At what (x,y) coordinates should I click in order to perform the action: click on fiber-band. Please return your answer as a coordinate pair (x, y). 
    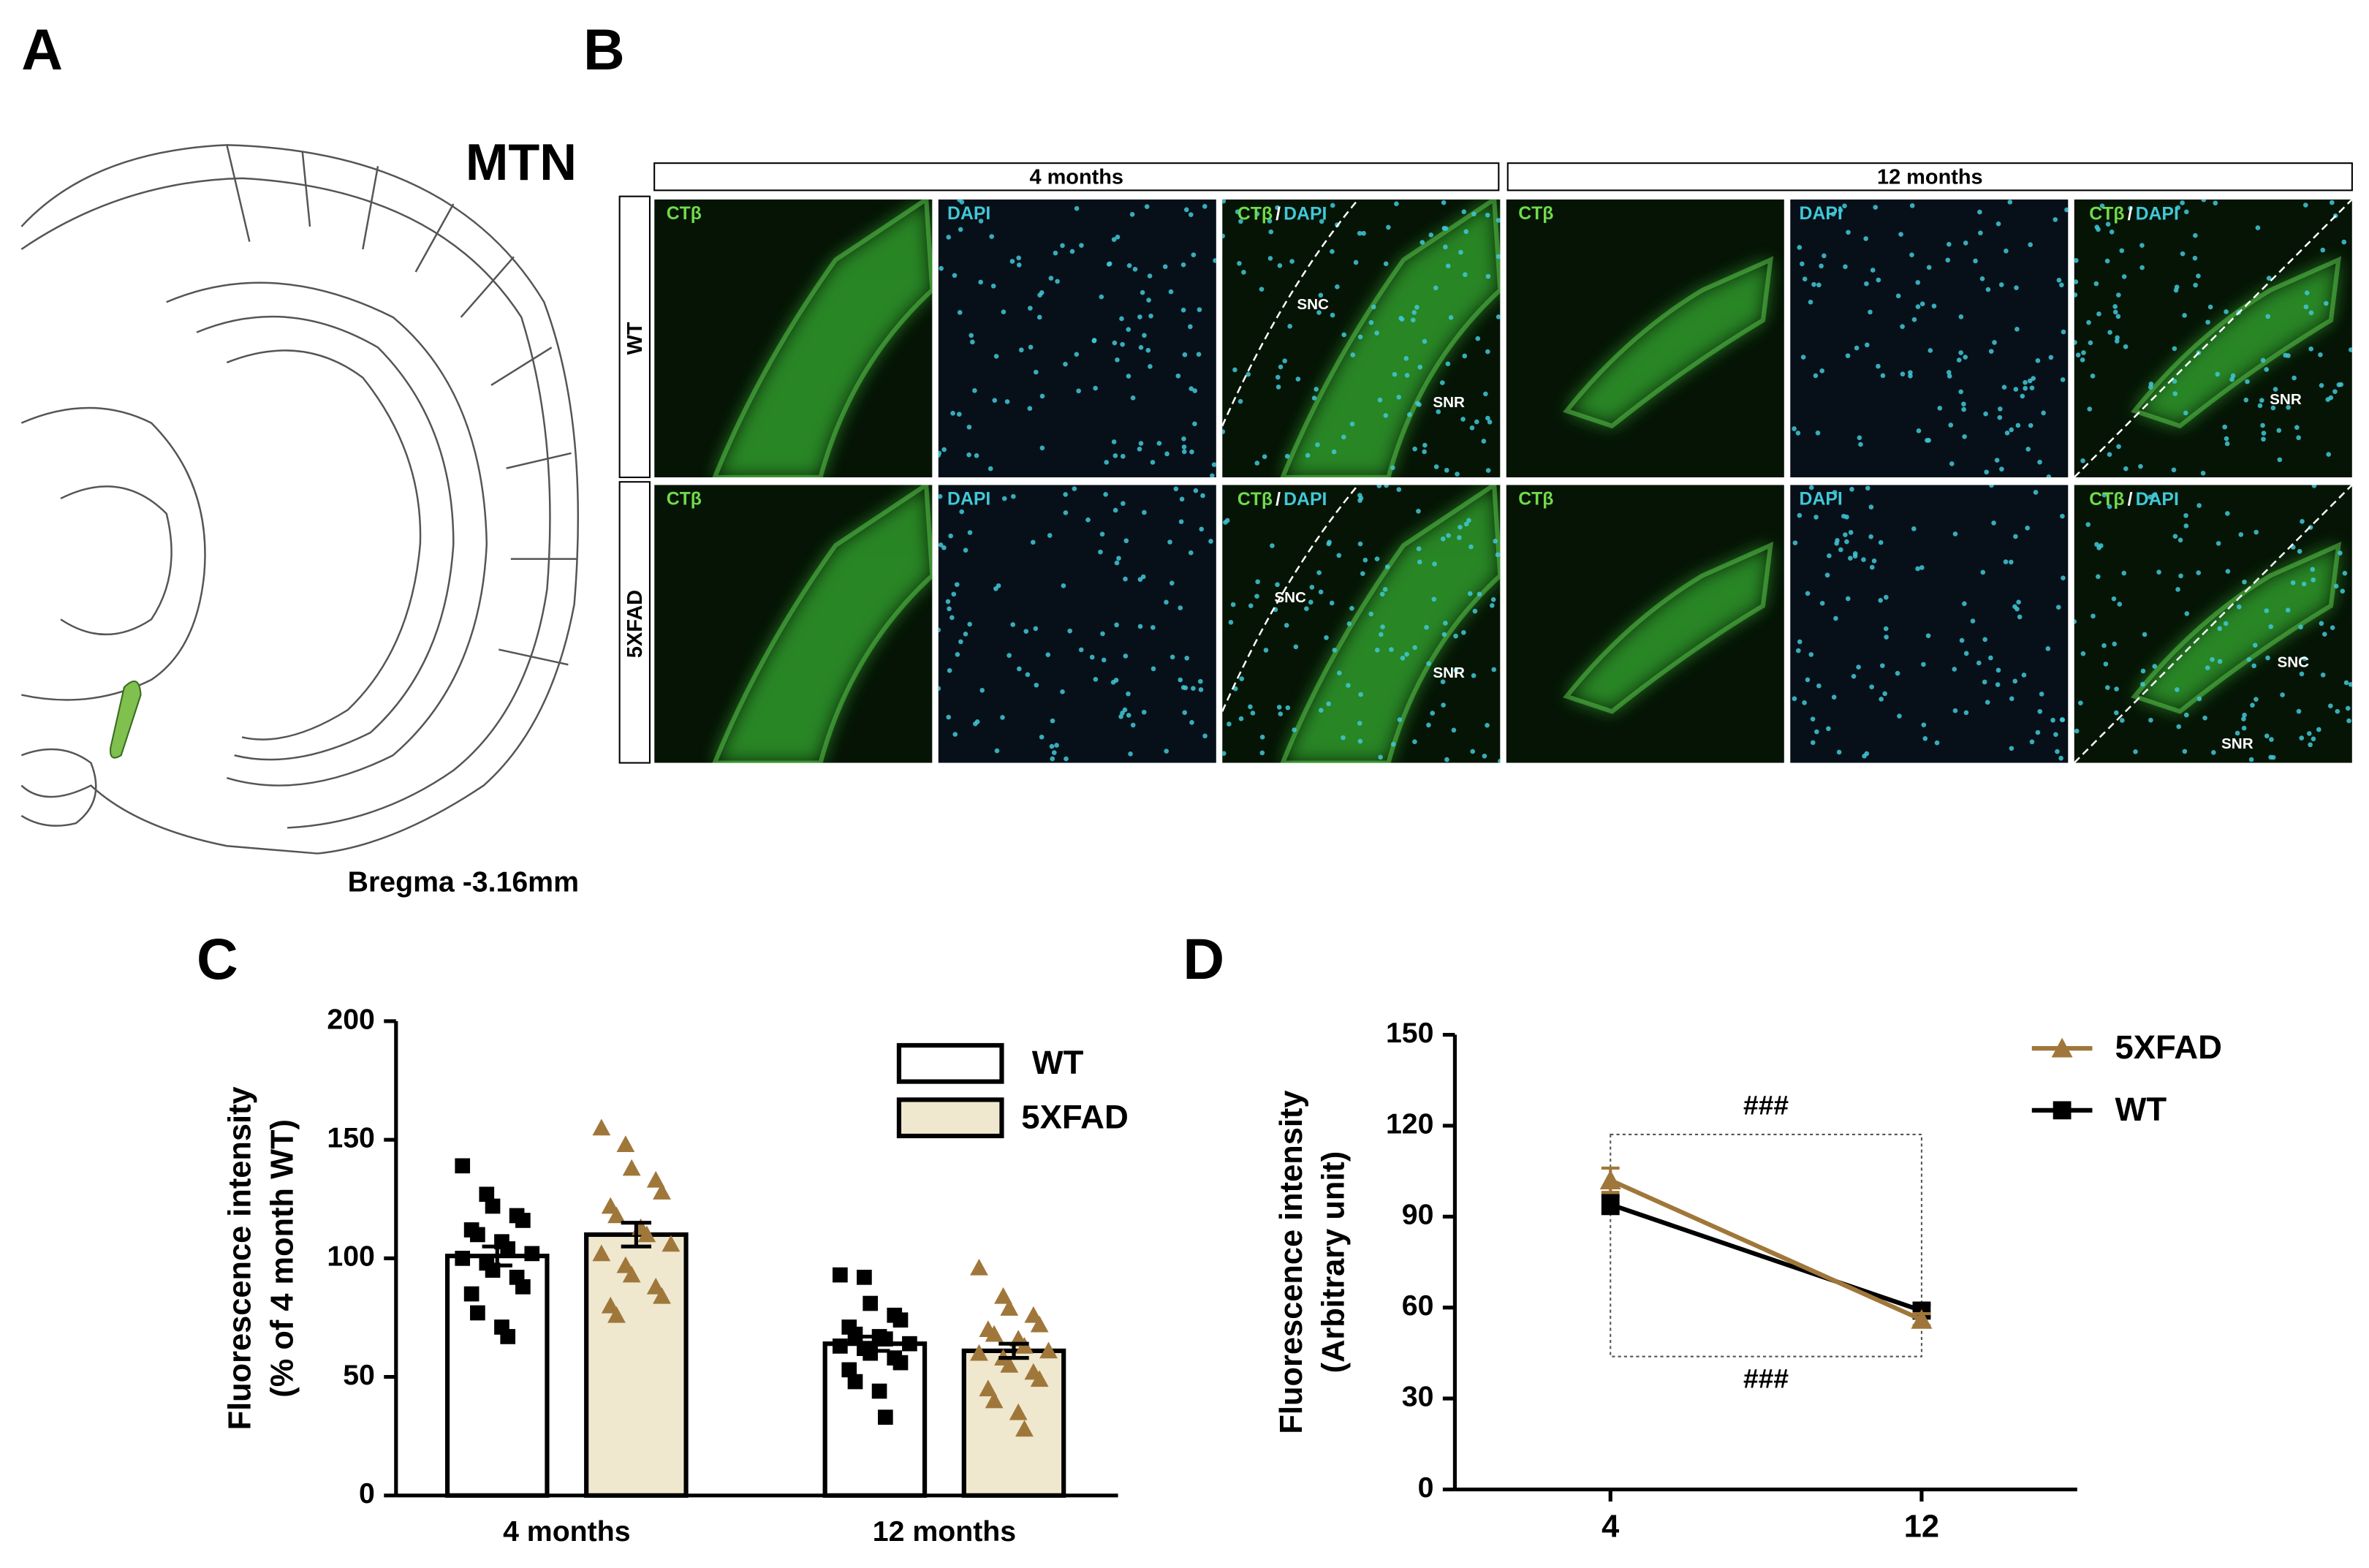
    Looking at the image, I should click on (823, 338).